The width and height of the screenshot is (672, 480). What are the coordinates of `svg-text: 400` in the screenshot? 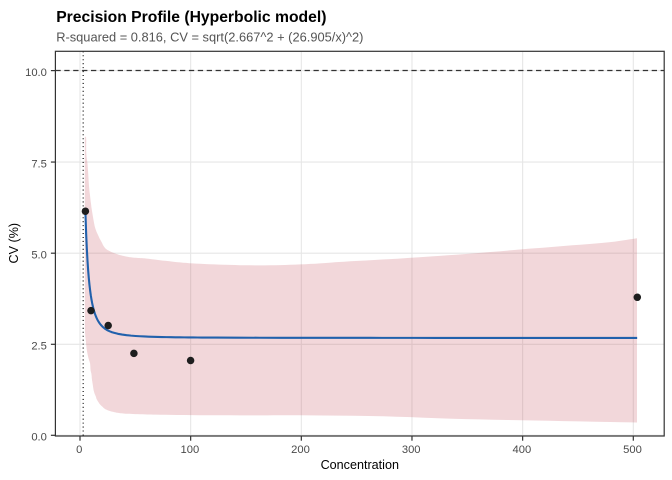 It's located at (522, 450).